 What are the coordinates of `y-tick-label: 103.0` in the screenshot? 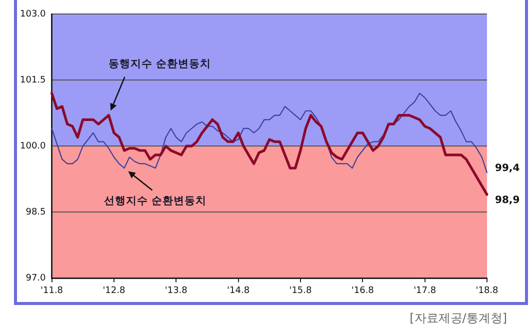 It's located at (33, 14).